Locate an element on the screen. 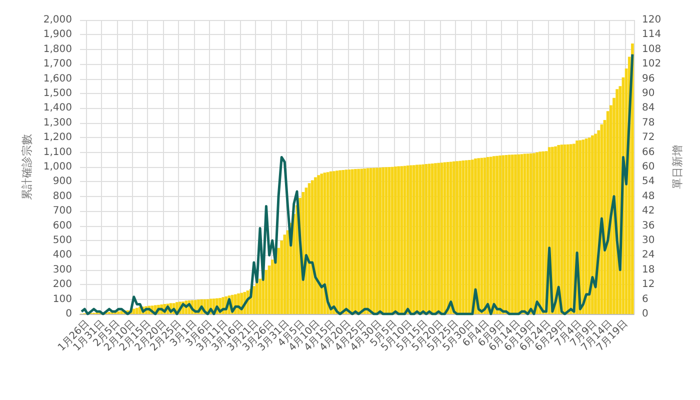 This screenshot has width=700, height=400. y-tick-label: 400 is located at coordinates (62, 255).